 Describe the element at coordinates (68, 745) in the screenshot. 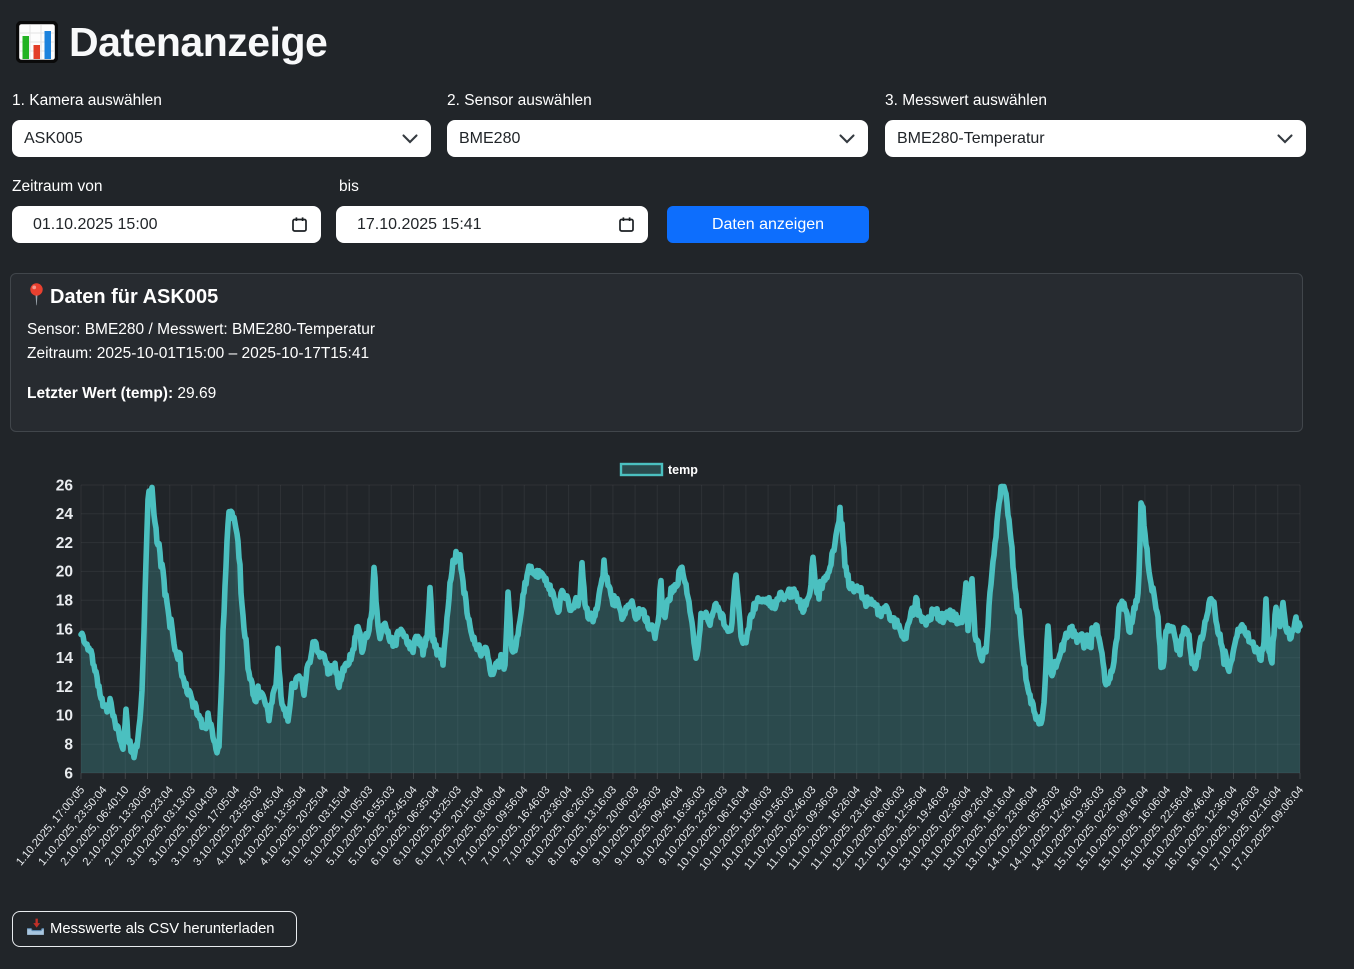

I see `svg-text: 8` at that location.